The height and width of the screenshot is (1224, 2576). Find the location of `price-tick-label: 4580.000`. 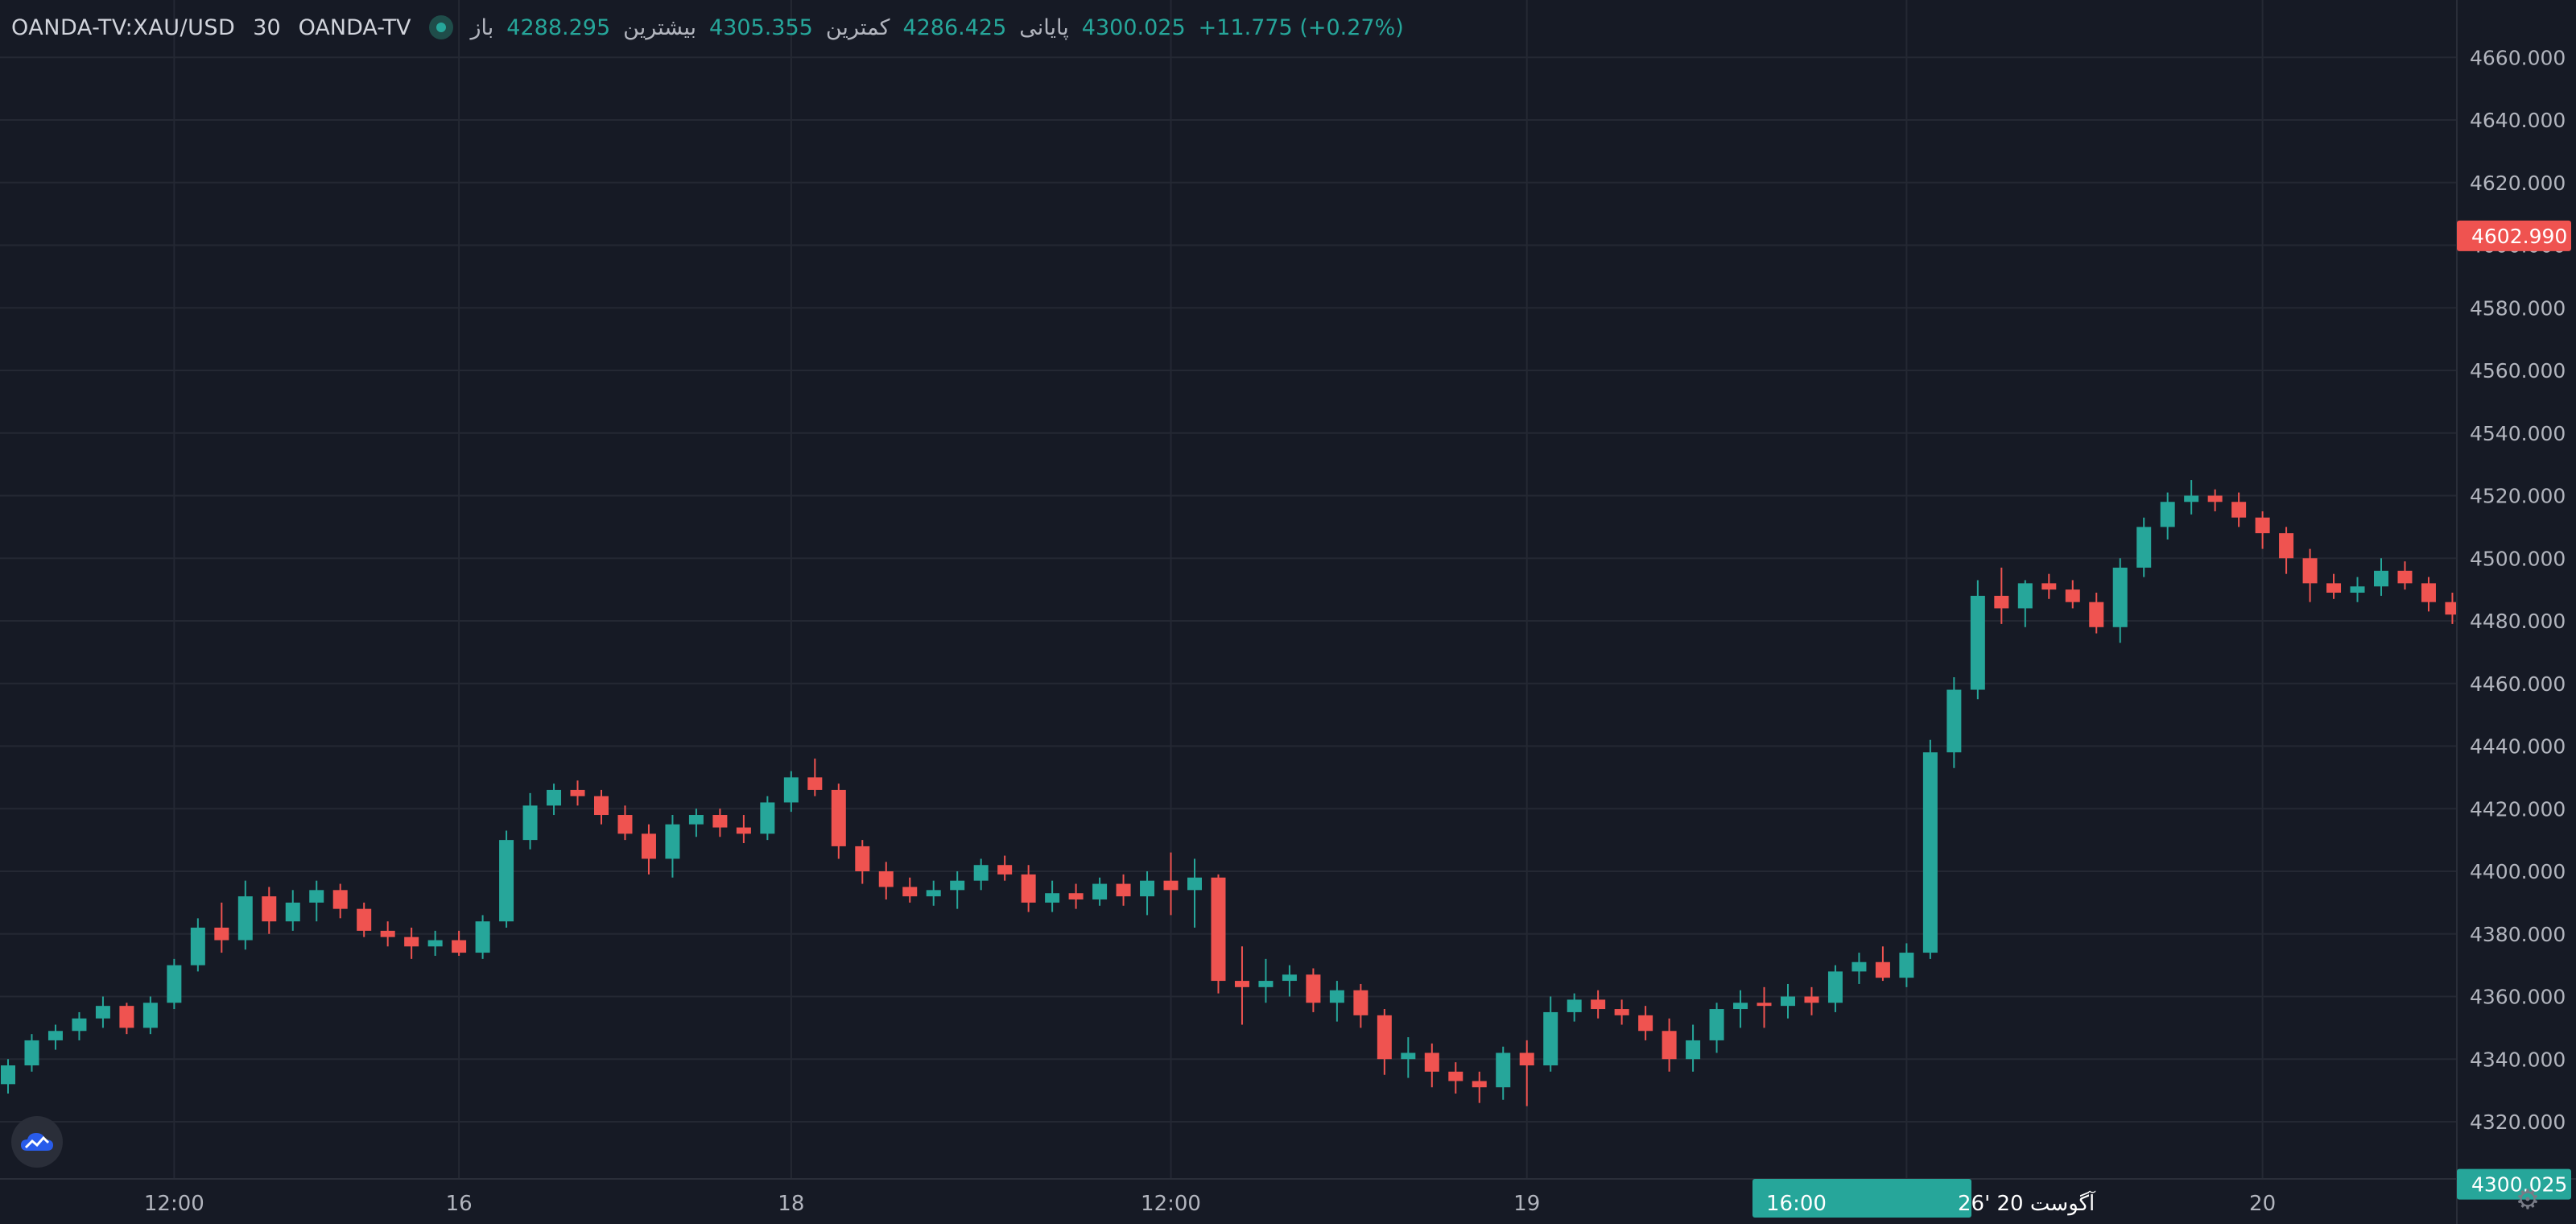

price-tick-label: 4580.000 is located at coordinates (2518, 308).